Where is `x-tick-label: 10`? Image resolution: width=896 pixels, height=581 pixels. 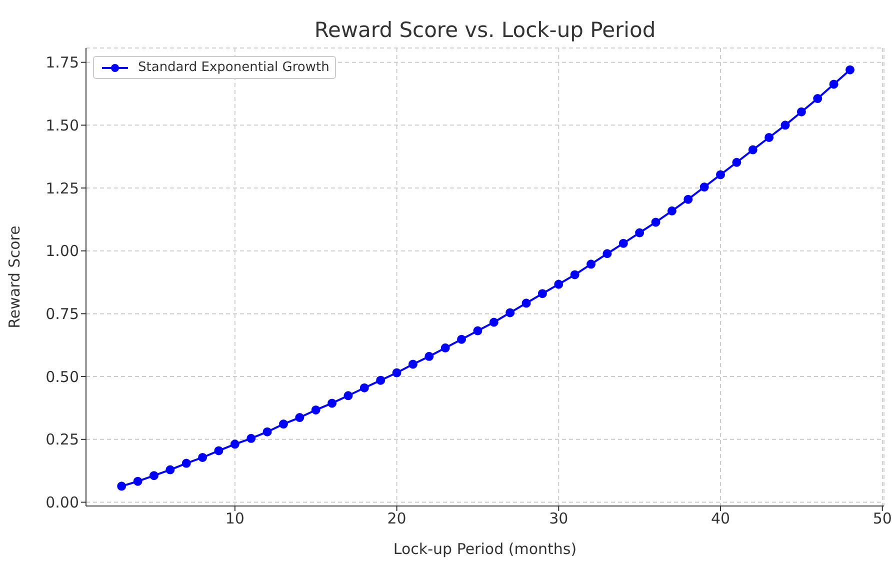 x-tick-label: 10 is located at coordinates (234, 519).